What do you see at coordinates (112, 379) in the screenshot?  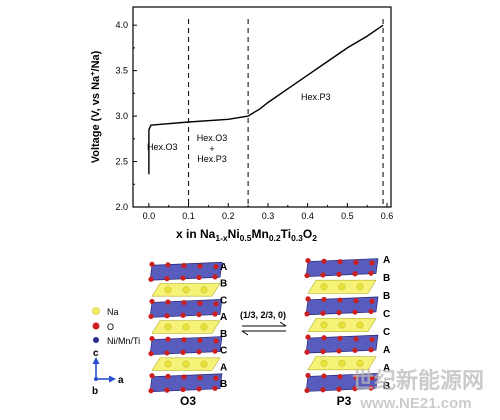 I see `a-axis-arrowhead` at bounding box center [112, 379].